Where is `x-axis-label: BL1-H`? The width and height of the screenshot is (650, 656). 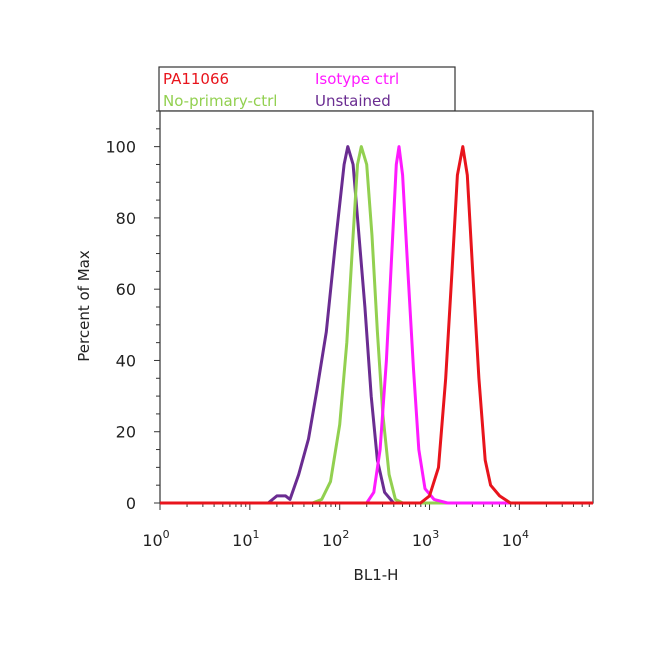 x-axis-label: BL1-H is located at coordinates (376, 575).